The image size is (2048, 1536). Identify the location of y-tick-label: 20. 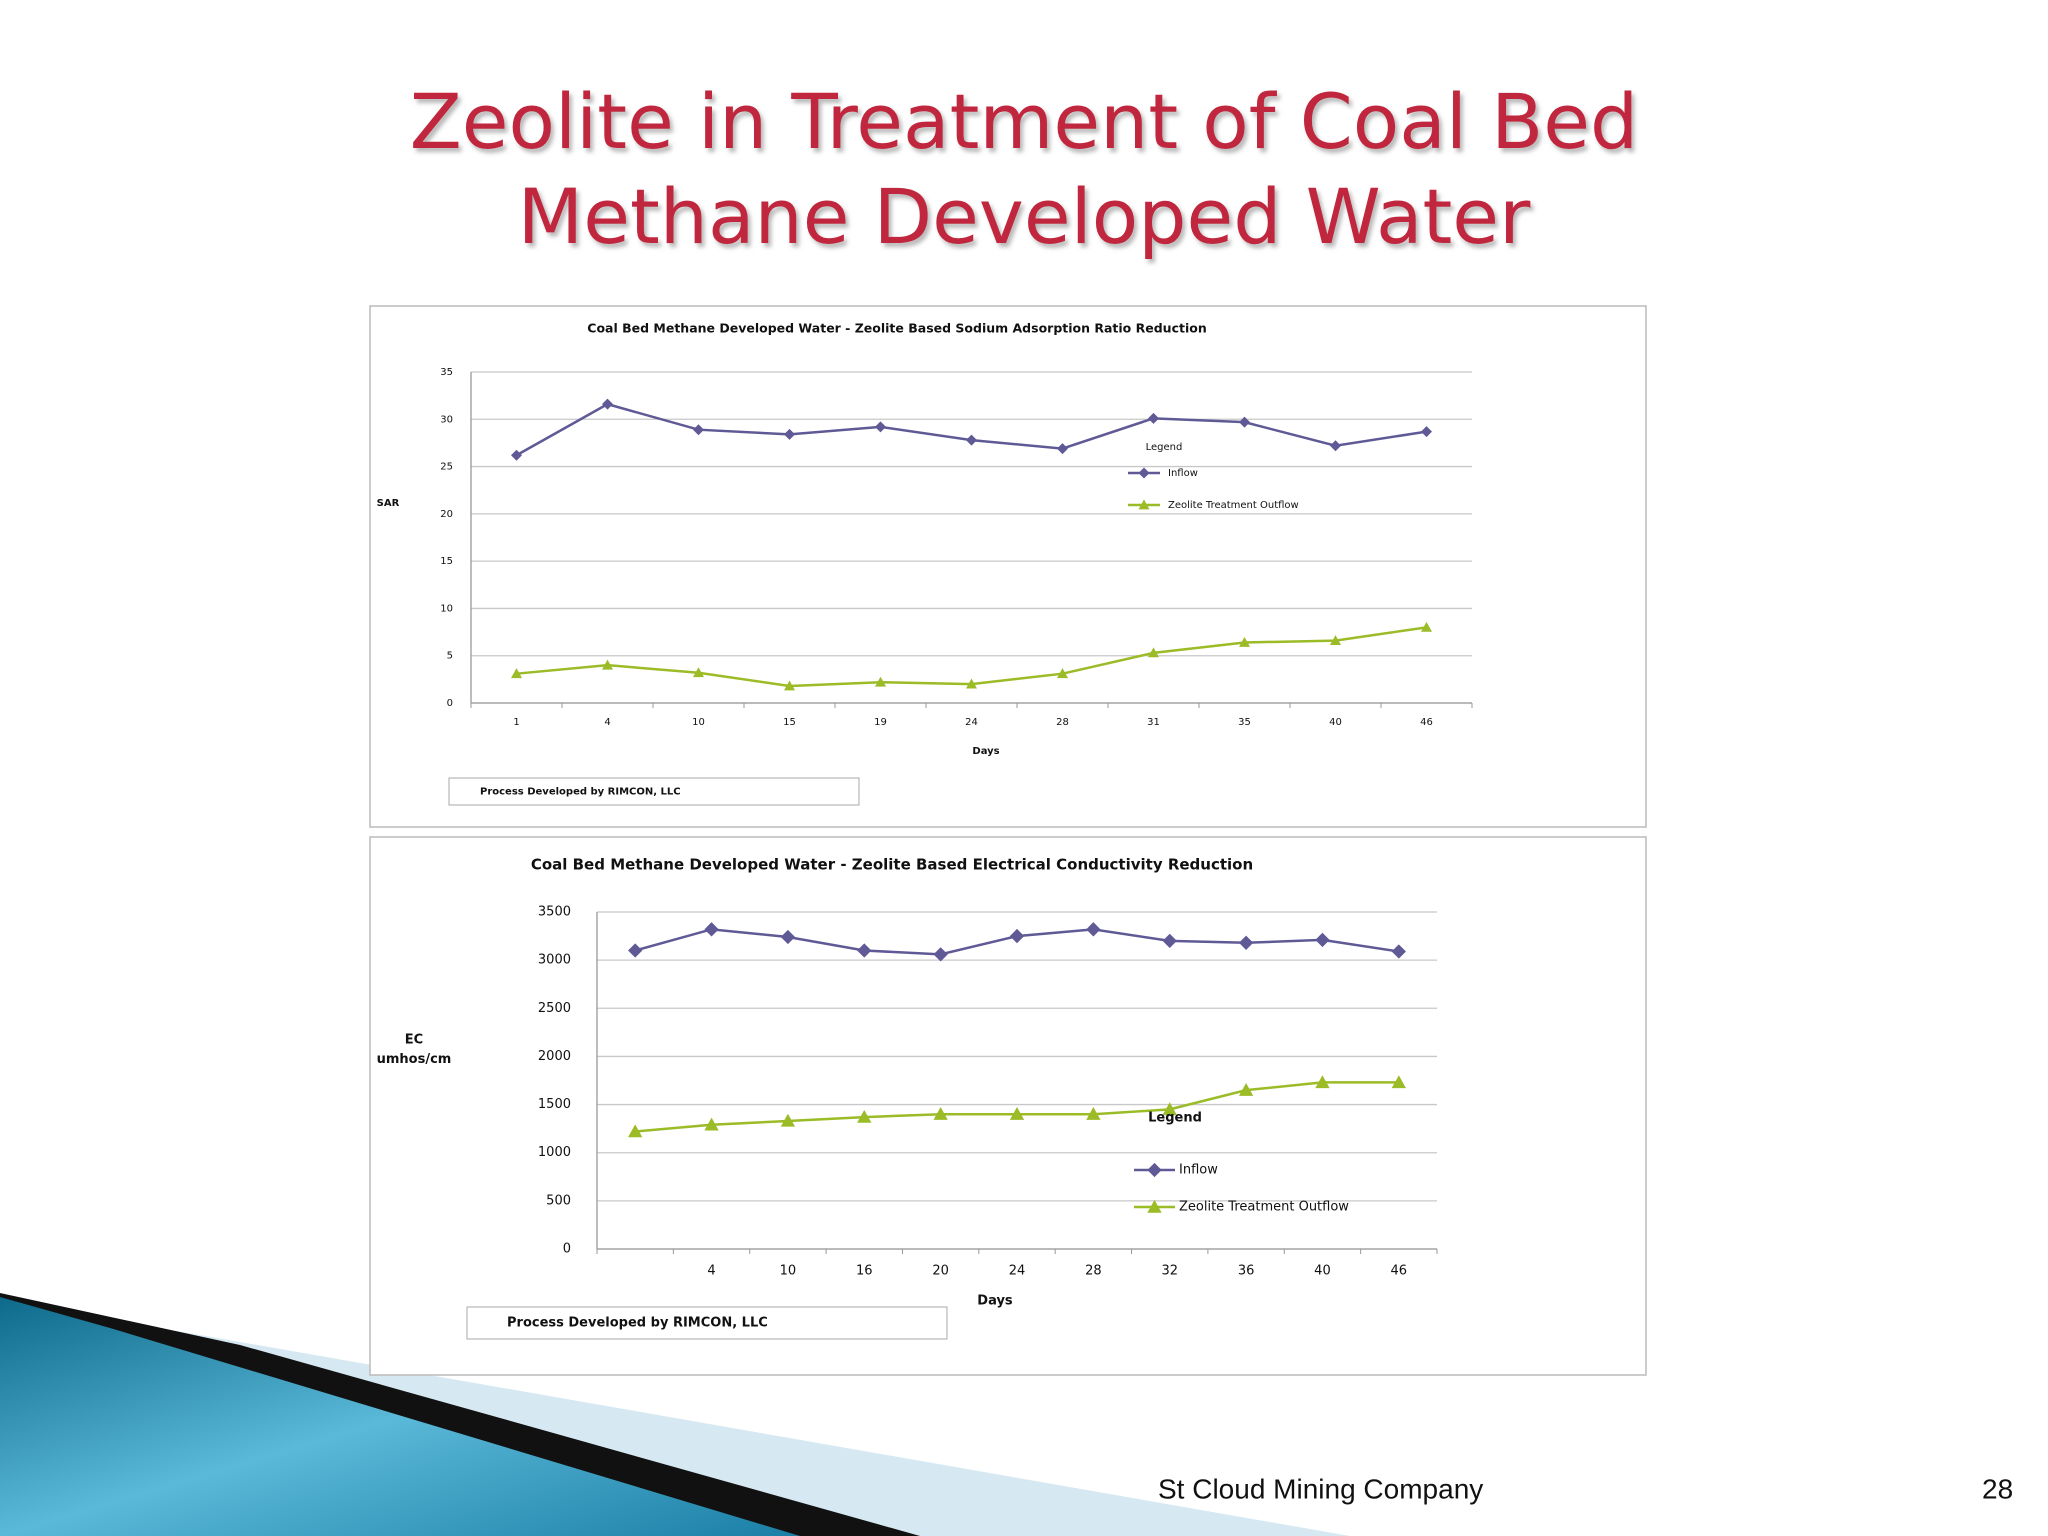
(446, 514).